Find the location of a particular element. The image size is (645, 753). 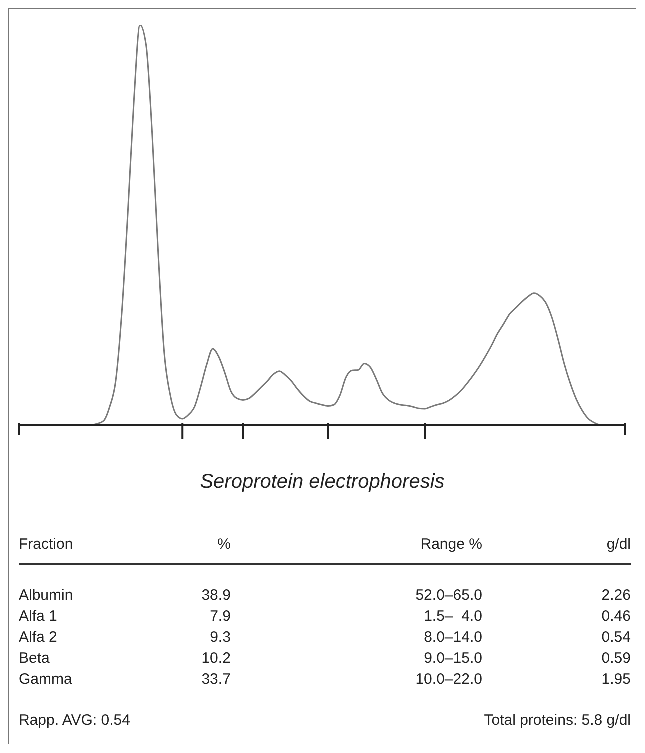

text: 9.3 is located at coordinates (220, 638).